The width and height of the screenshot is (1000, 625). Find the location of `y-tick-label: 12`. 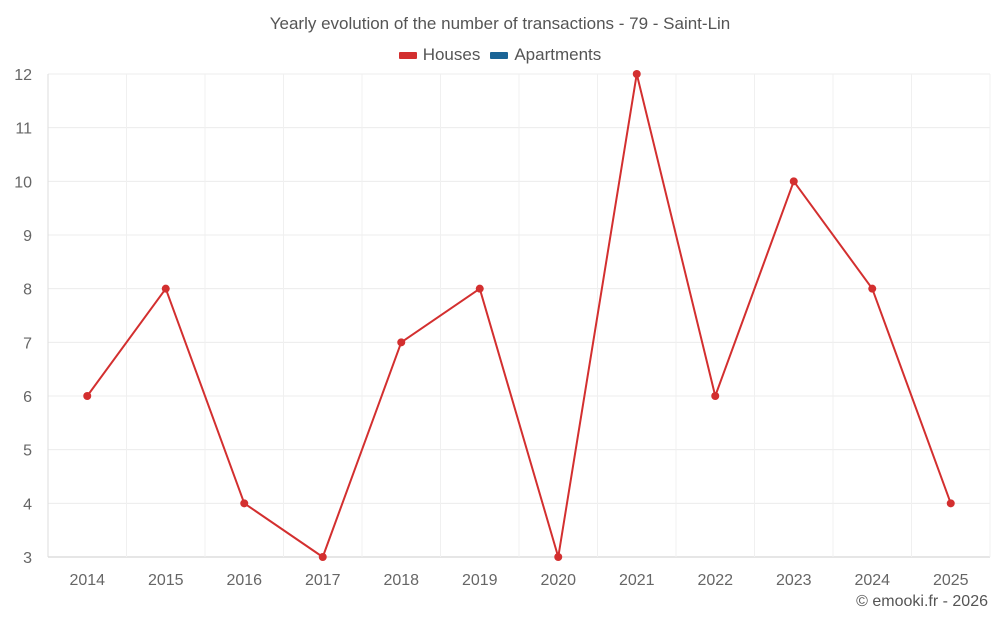

y-tick-label: 12 is located at coordinates (23, 75).